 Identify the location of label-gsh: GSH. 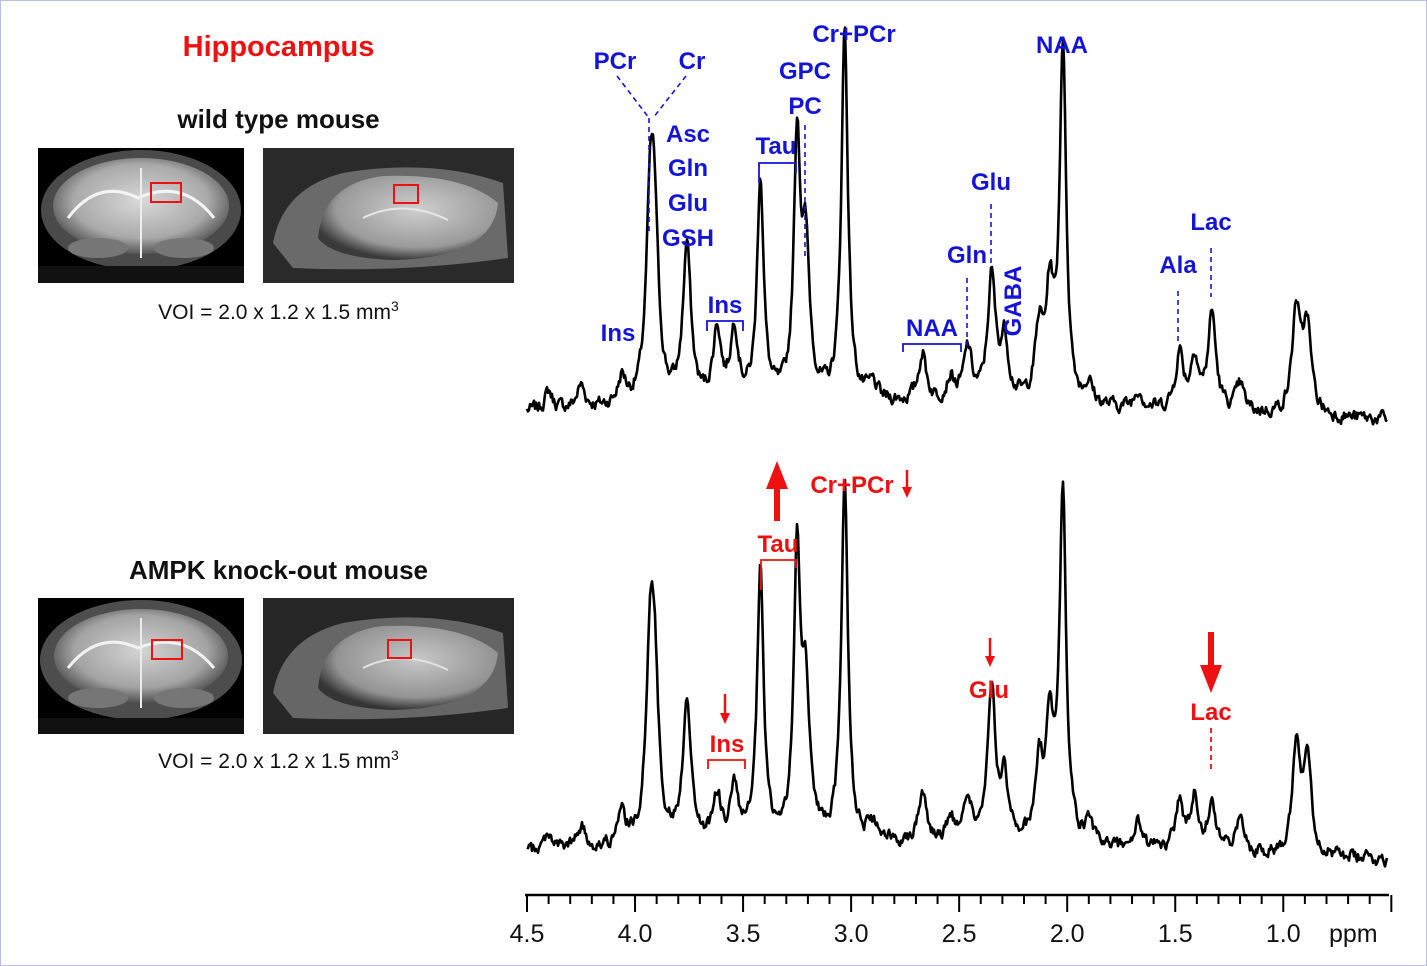
(688, 238).